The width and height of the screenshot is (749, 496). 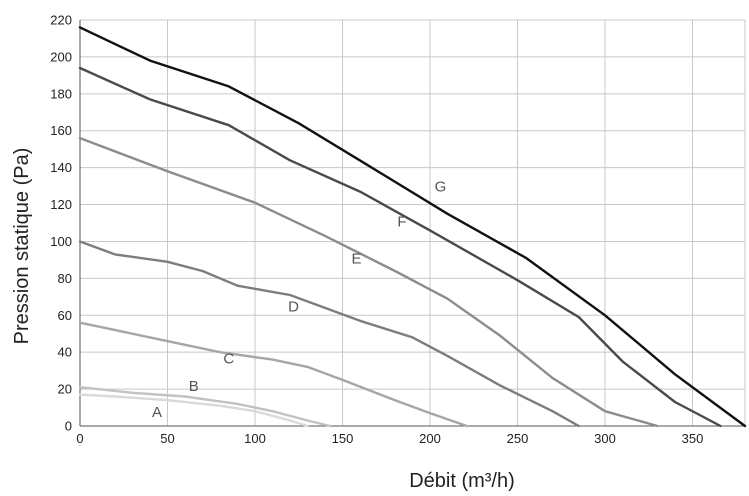 What do you see at coordinates (194, 386) in the screenshot?
I see `curve-label-b: B` at bounding box center [194, 386].